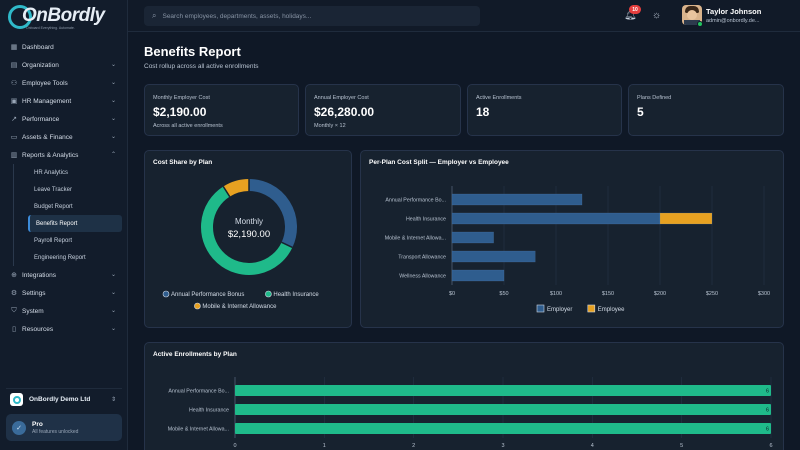 The width and height of the screenshot is (800, 450). I want to click on building-icon: ▤, so click(14, 65).